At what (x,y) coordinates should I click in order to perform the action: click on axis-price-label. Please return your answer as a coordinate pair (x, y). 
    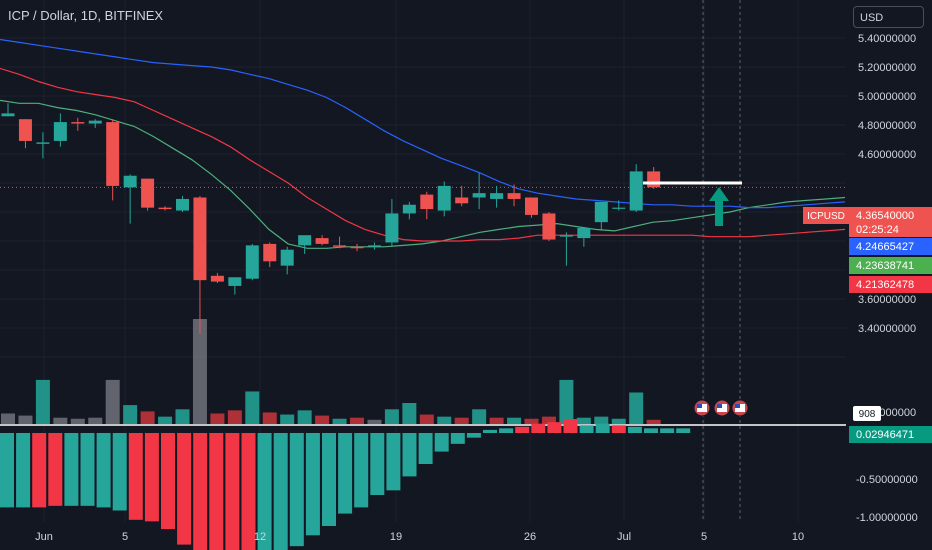
    Looking at the image, I should click on (890, 222).